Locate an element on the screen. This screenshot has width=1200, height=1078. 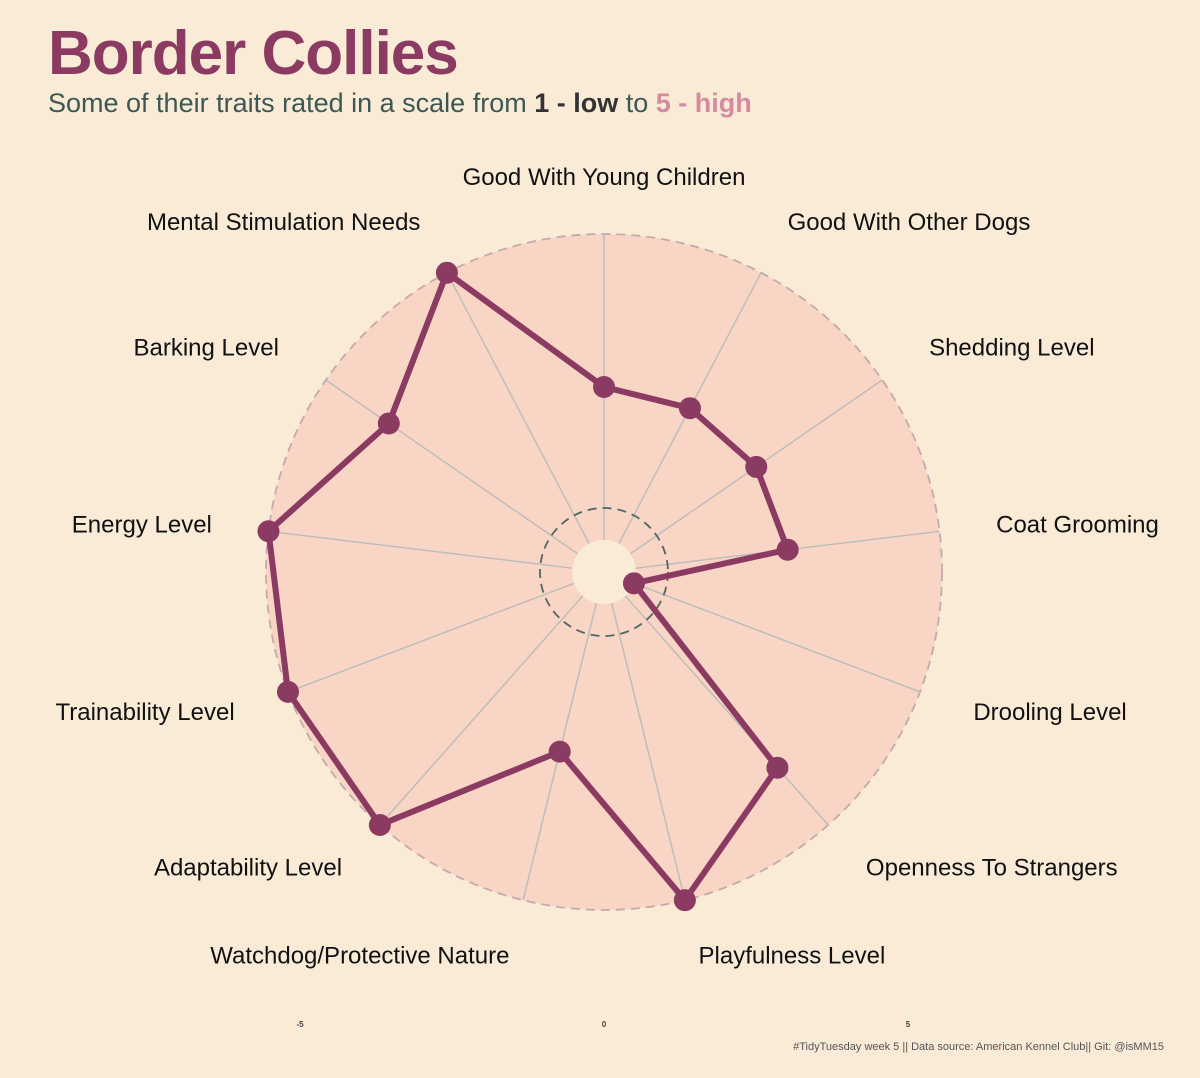
chart-title: Border Collies is located at coordinates (253, 53).